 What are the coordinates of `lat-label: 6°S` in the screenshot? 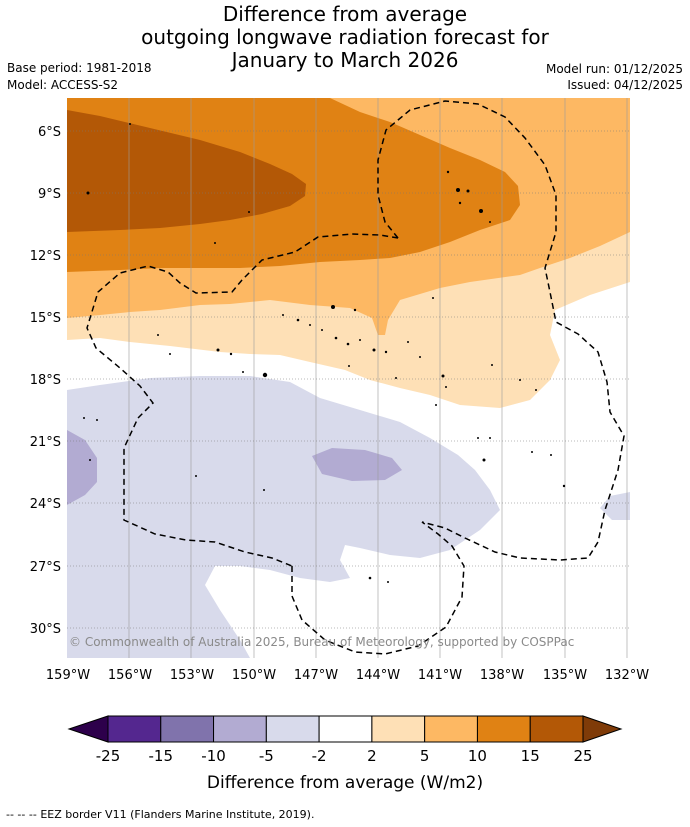 It's located at (49, 132).